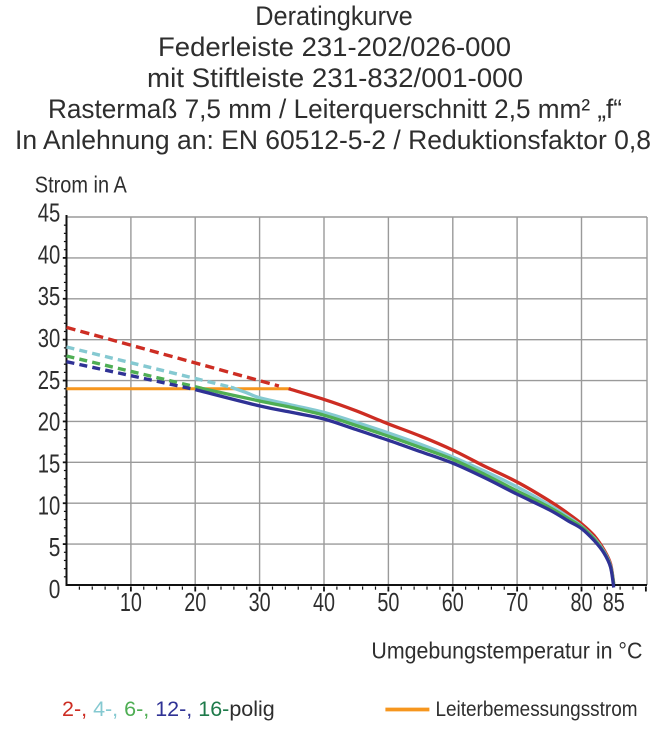  What do you see at coordinates (168, 709) in the screenshot?
I see `svg-text: 2-, 4-, 6-, 12-, 16-polig` at bounding box center [168, 709].